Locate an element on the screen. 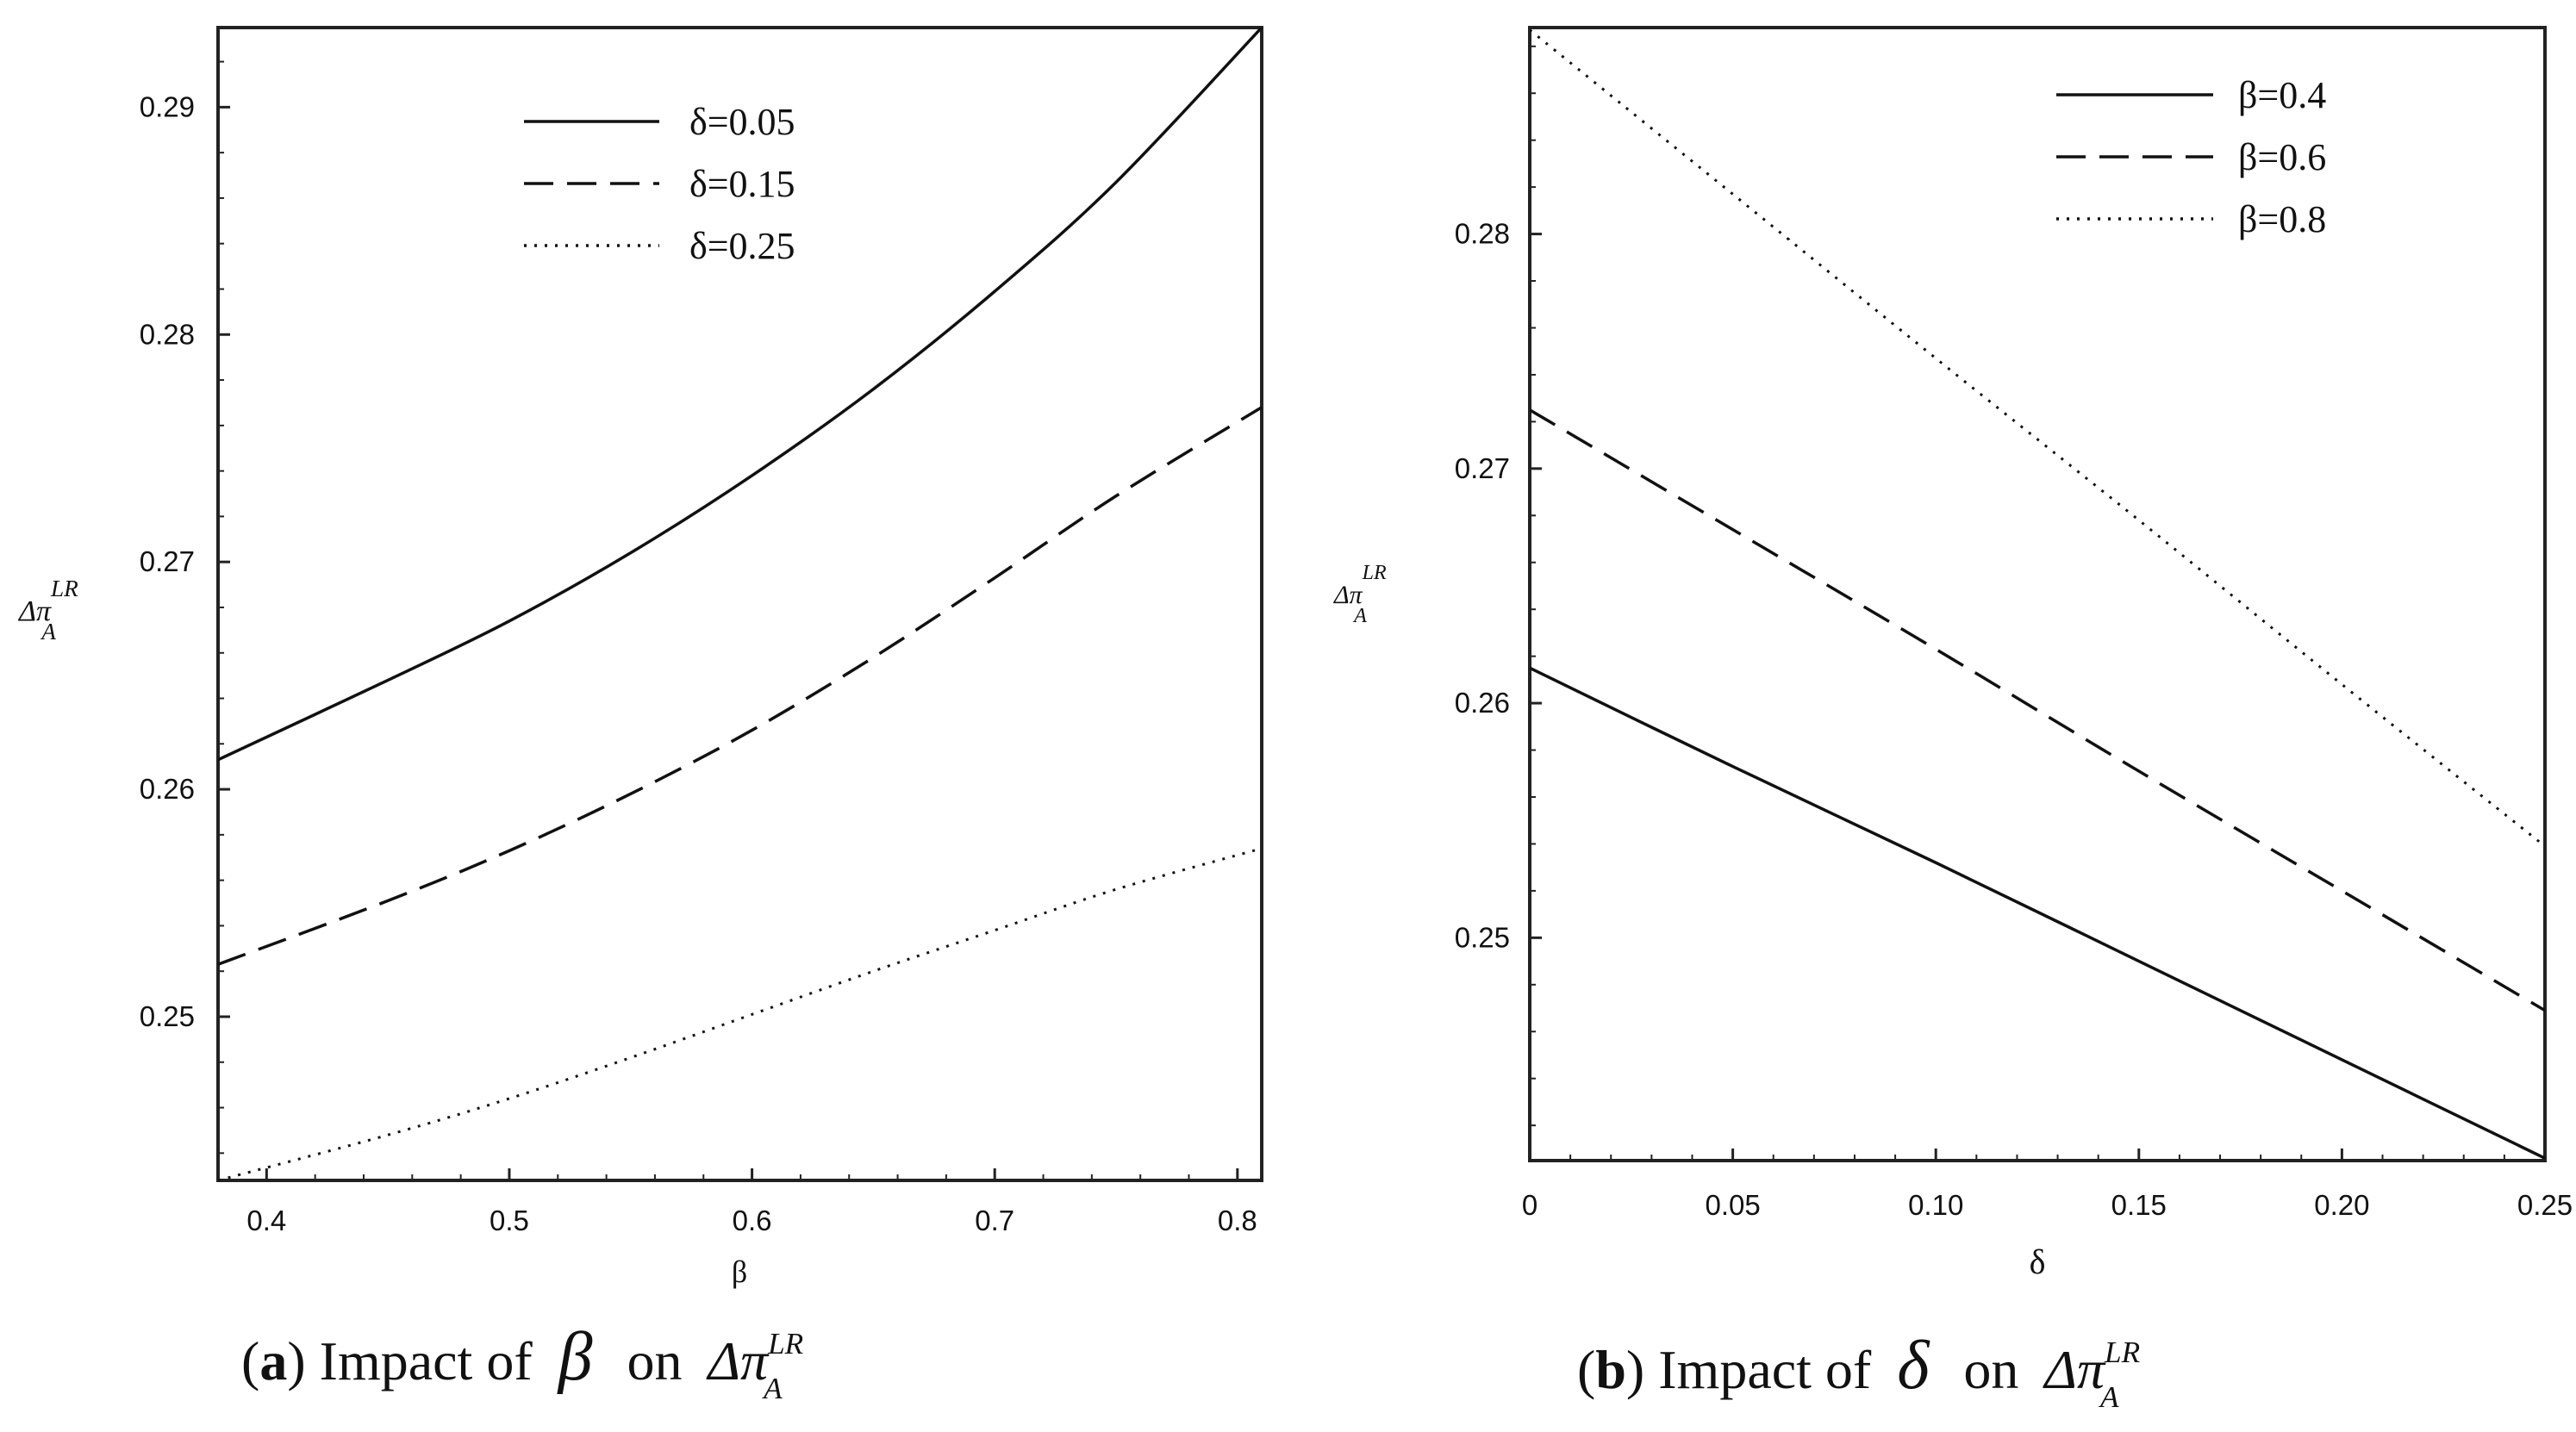  panel-b-x-tick-label: 0.25 is located at coordinates (2545, 1205).